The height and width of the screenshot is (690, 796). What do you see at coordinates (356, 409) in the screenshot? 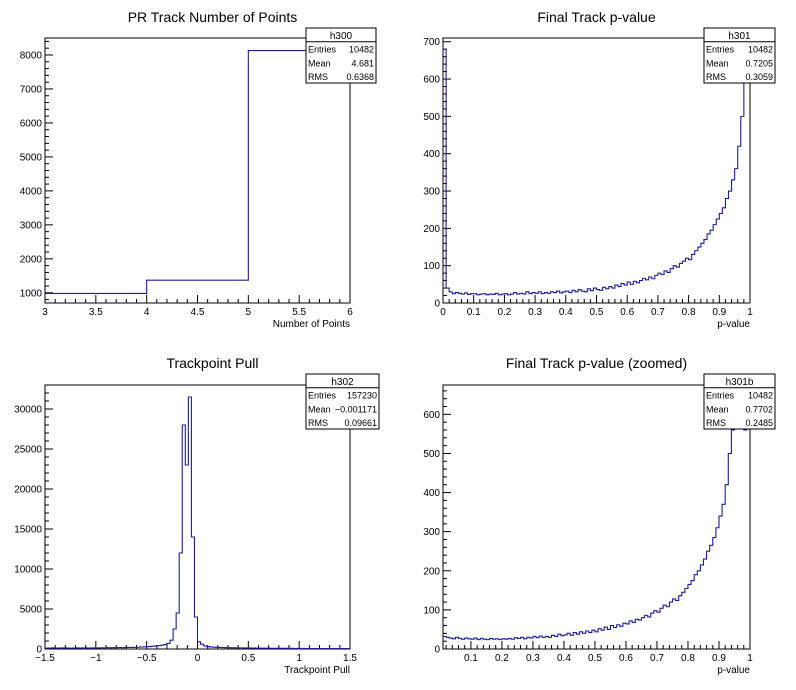
I see `stats-mean-value: −0.001171` at bounding box center [356, 409].